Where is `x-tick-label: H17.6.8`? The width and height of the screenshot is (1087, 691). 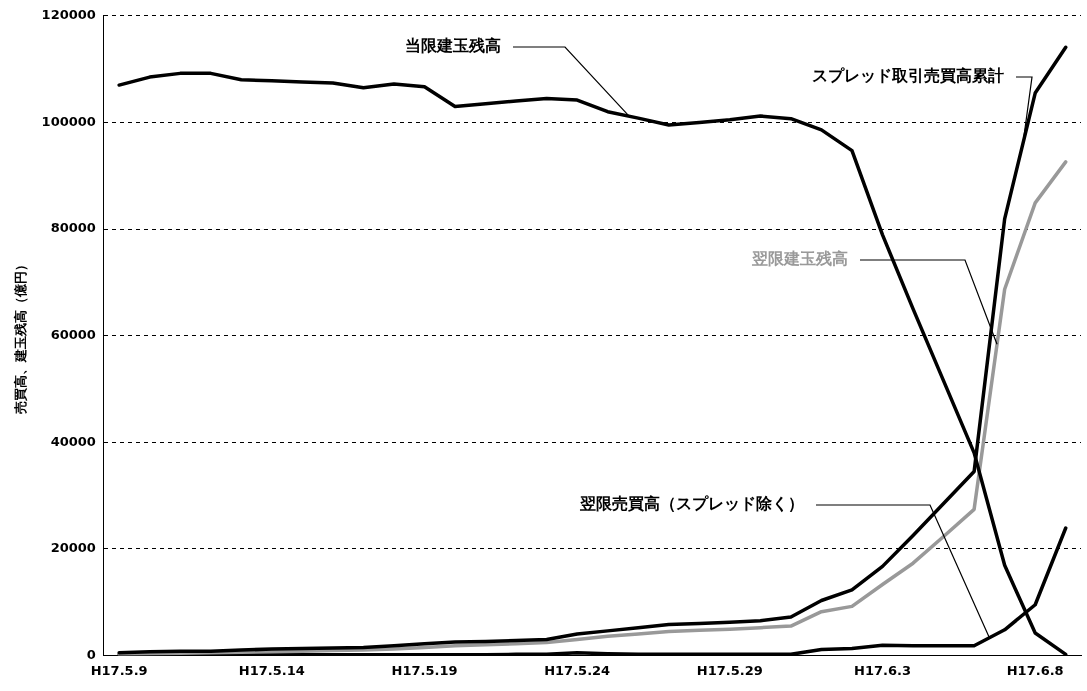
x-tick-label: H17.6.8 is located at coordinates (1035, 670).